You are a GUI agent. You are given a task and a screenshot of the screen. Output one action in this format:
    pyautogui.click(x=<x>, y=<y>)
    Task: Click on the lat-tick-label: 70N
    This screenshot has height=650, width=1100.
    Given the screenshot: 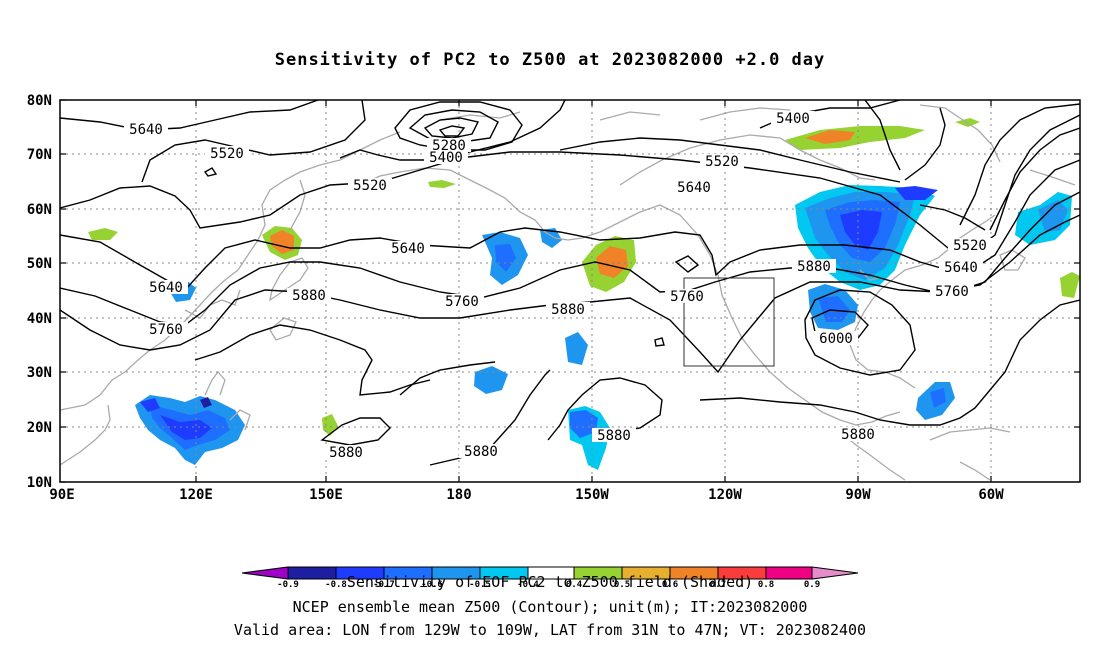 What is the action you would take?
    pyautogui.click(x=39, y=155)
    